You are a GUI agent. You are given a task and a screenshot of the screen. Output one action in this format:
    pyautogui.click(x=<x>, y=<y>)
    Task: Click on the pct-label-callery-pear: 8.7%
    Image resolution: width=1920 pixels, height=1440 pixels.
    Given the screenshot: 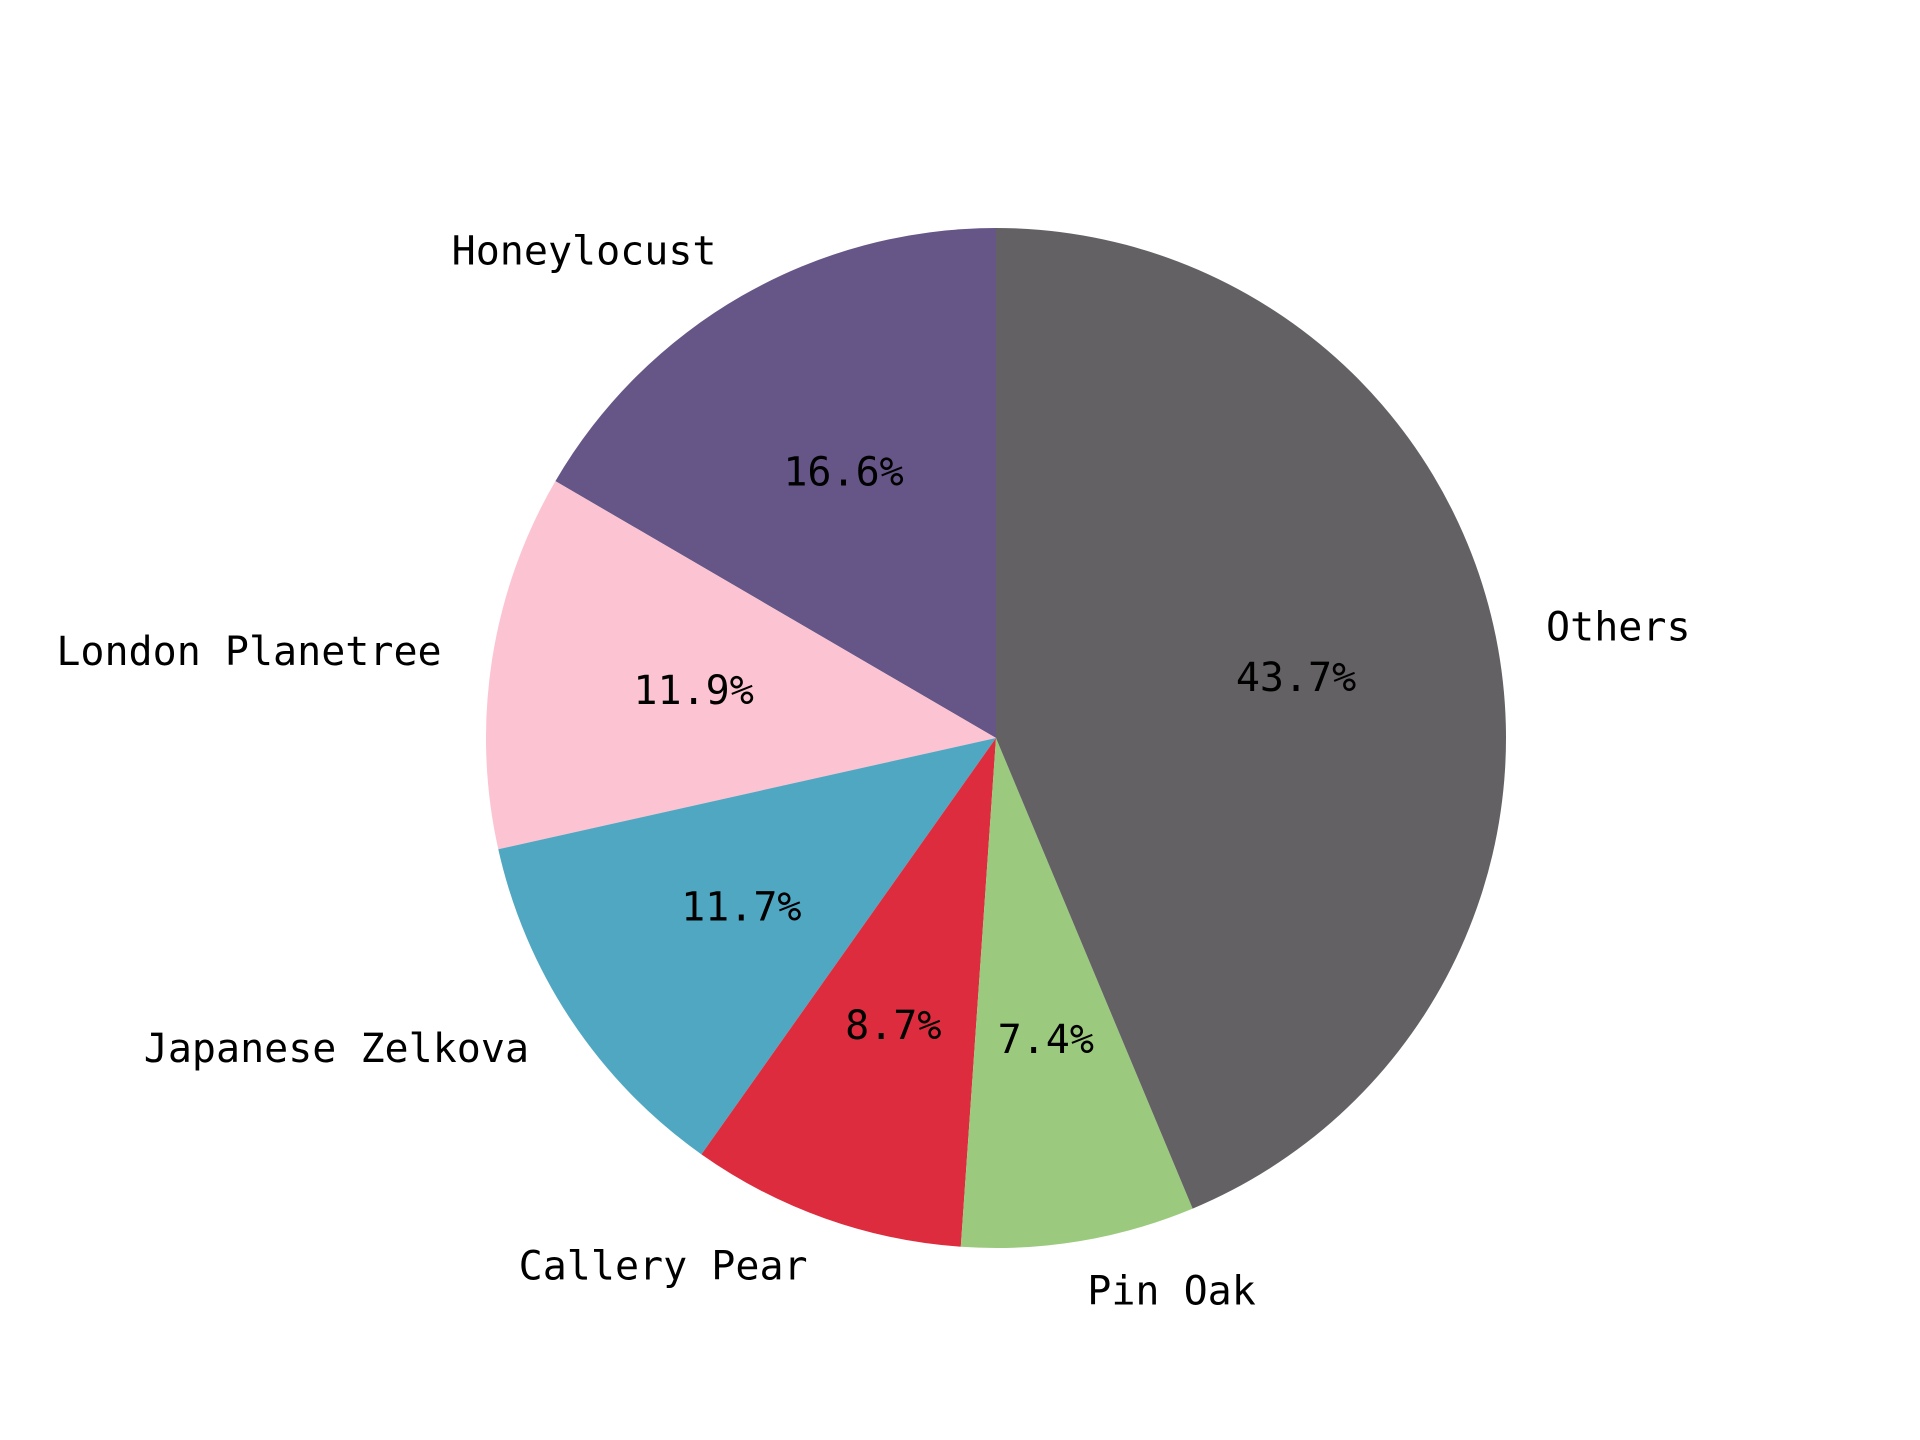 What is the action you would take?
    pyautogui.click(x=893, y=1026)
    